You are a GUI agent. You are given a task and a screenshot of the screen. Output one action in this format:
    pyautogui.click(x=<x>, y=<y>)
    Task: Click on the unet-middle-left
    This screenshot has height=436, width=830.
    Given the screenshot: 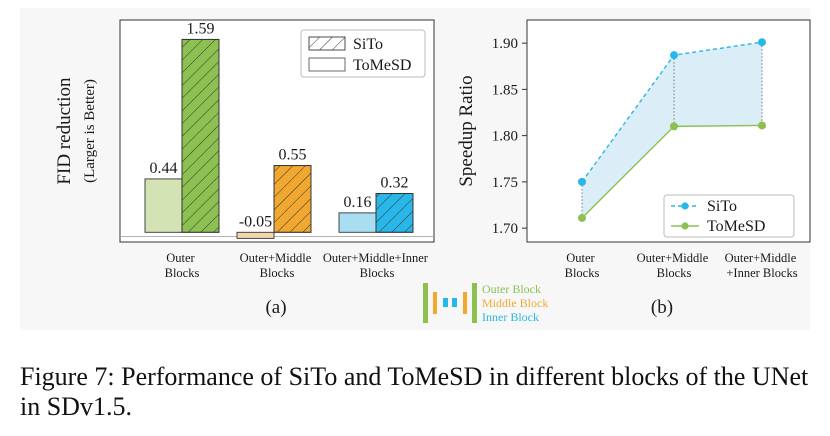 What is the action you would take?
    pyautogui.click(x=435, y=303)
    